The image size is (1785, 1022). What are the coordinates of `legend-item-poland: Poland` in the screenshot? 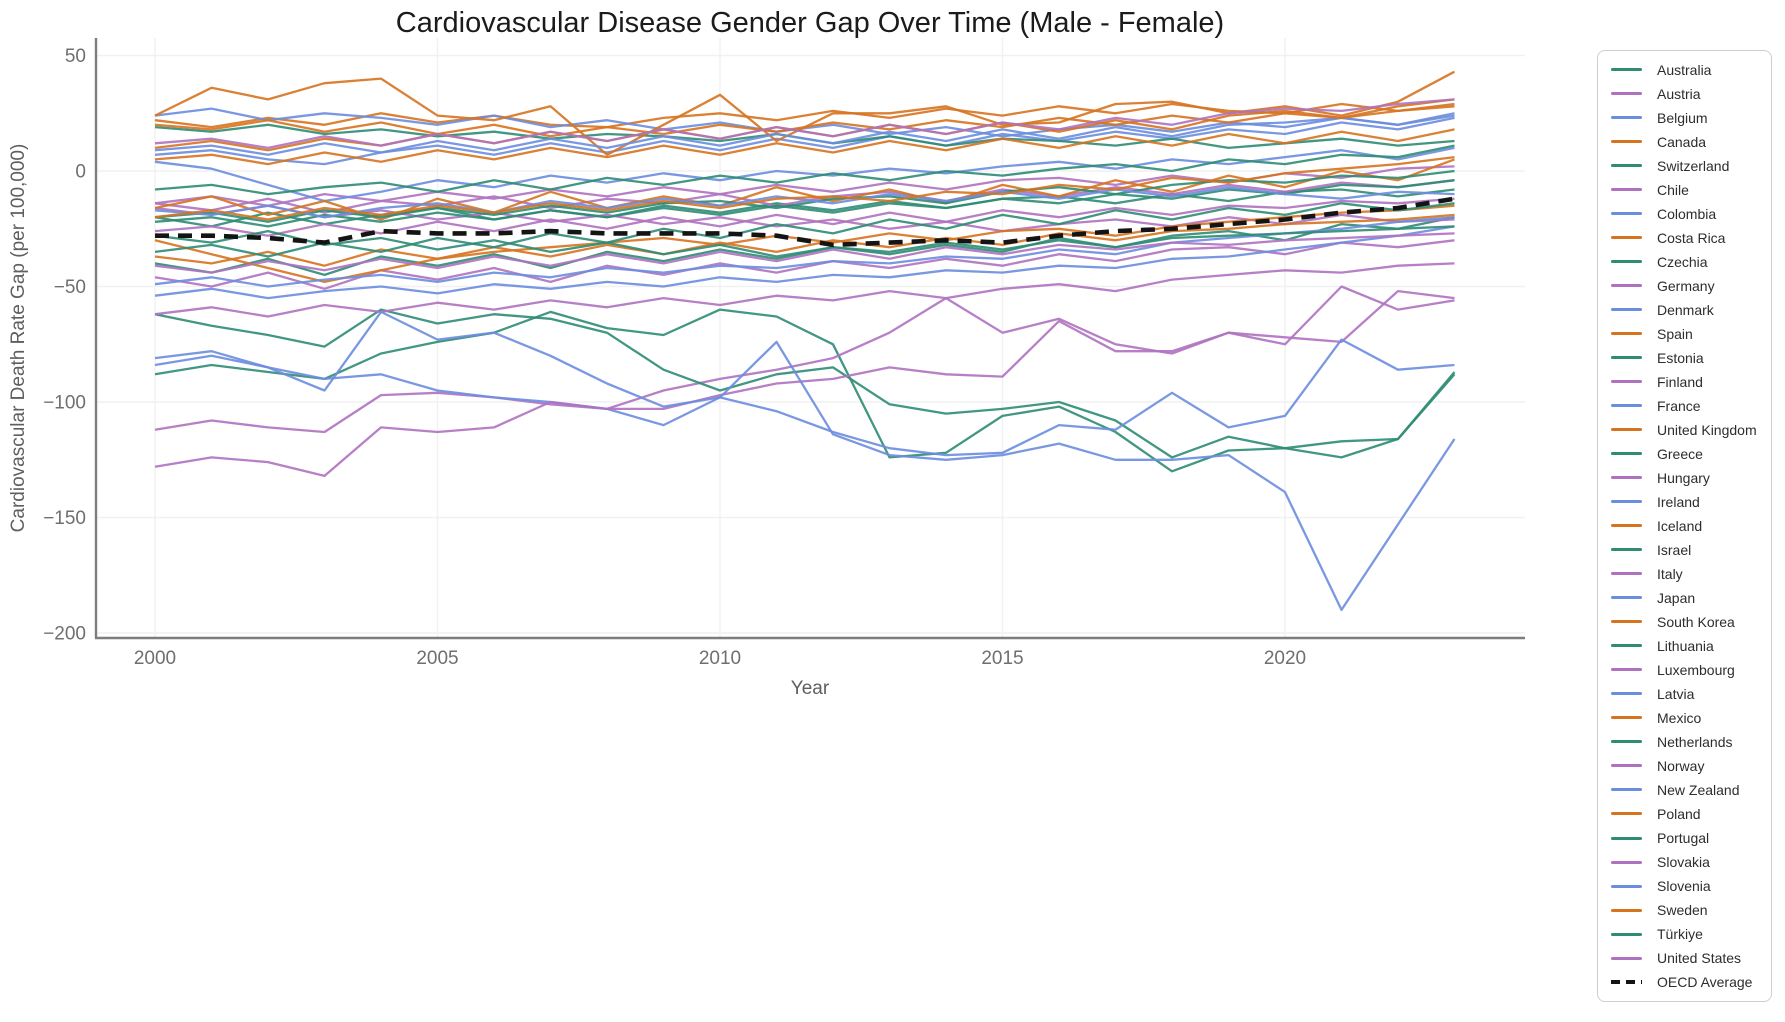 It's located at (1684, 813).